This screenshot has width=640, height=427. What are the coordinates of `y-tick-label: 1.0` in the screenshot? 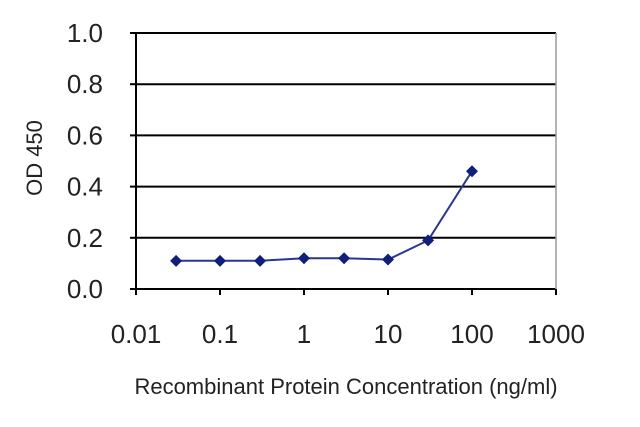 It's located at (85, 33).